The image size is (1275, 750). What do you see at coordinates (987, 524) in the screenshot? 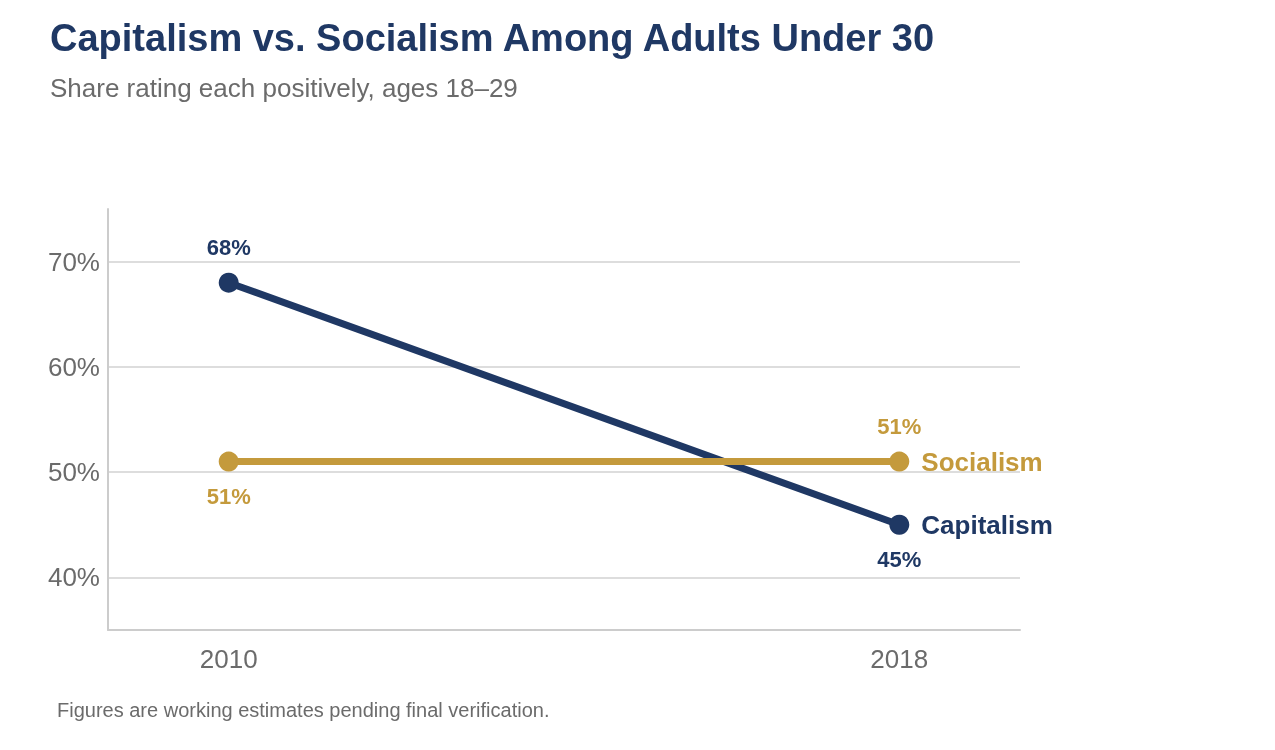
I see `series-label: Capitalism` at bounding box center [987, 524].